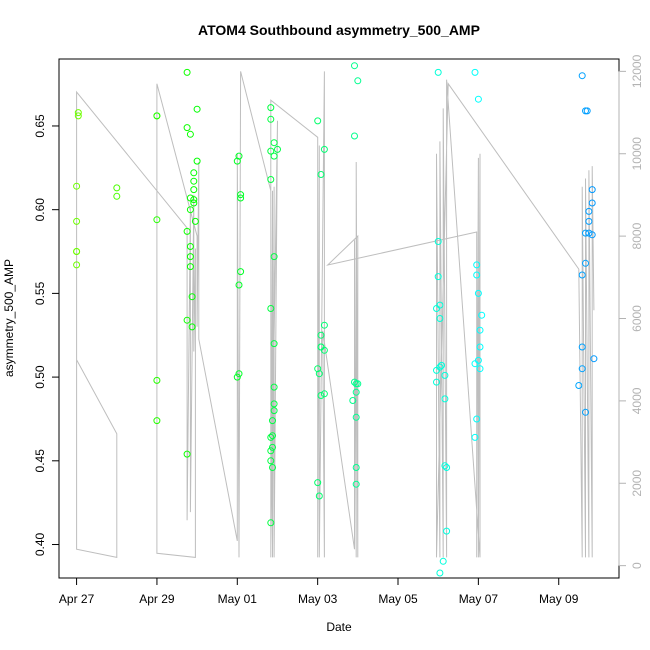 Image resolution: width=650 pixels, height=650 pixels. Describe the element at coordinates (40, 126) in the screenshot. I see `y-tick-label: 0.65` at that location.